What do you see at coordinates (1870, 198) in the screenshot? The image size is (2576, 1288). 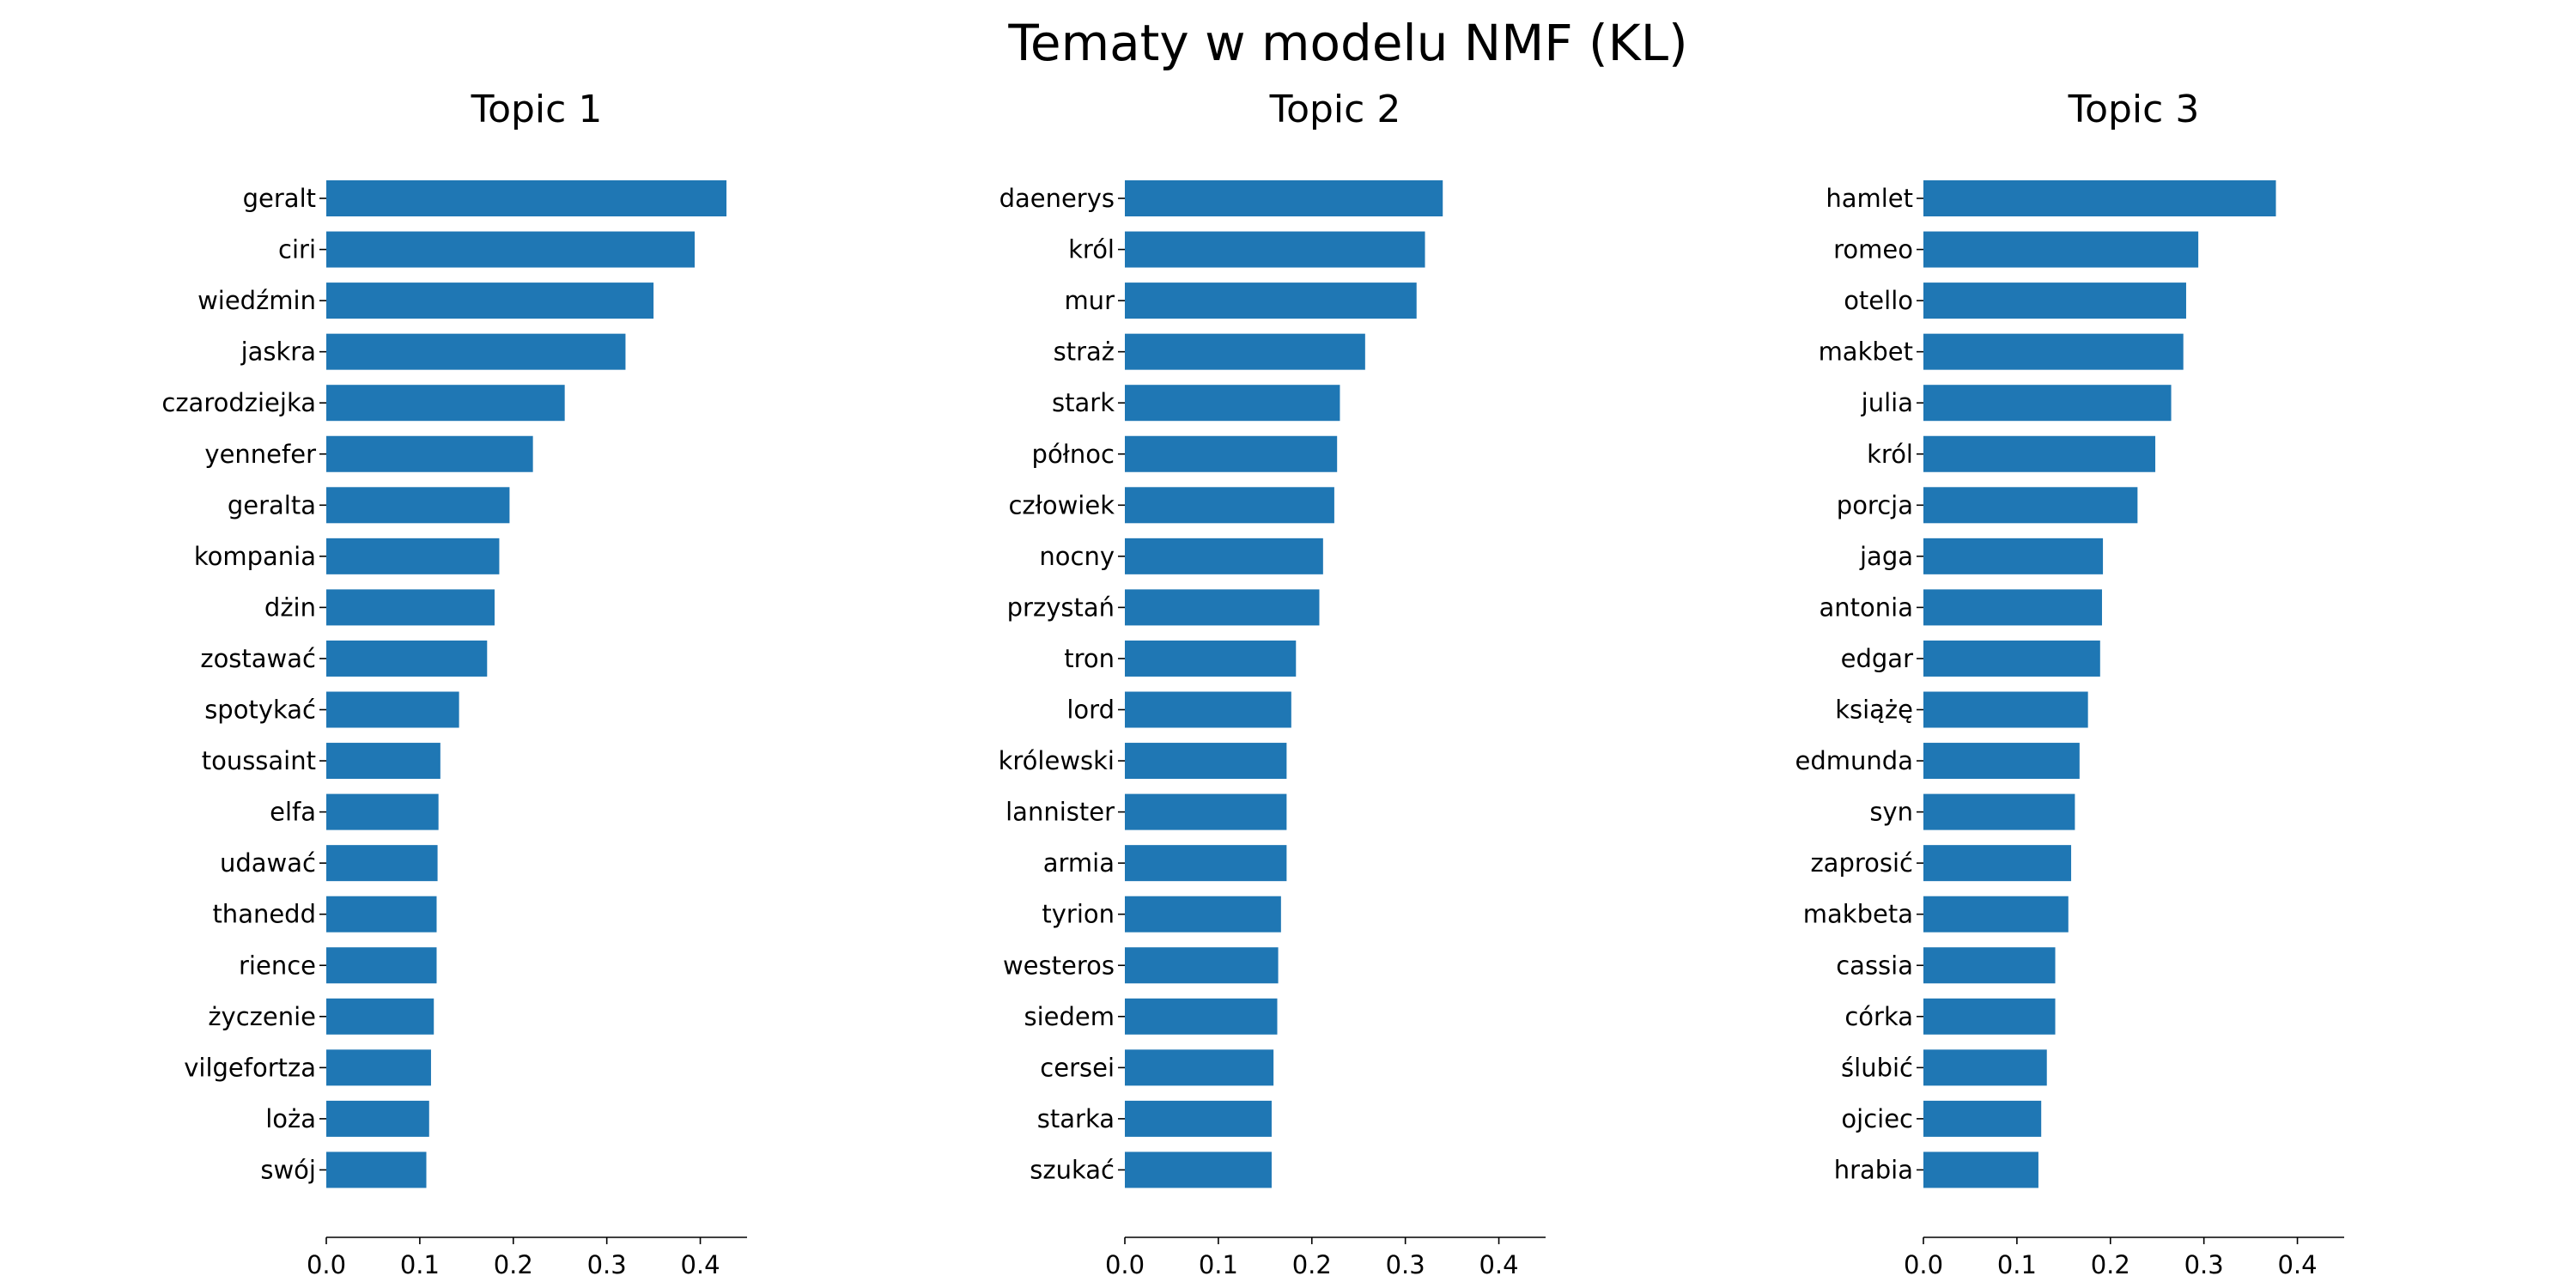 I see `y-tick-label: hamlet` at bounding box center [1870, 198].